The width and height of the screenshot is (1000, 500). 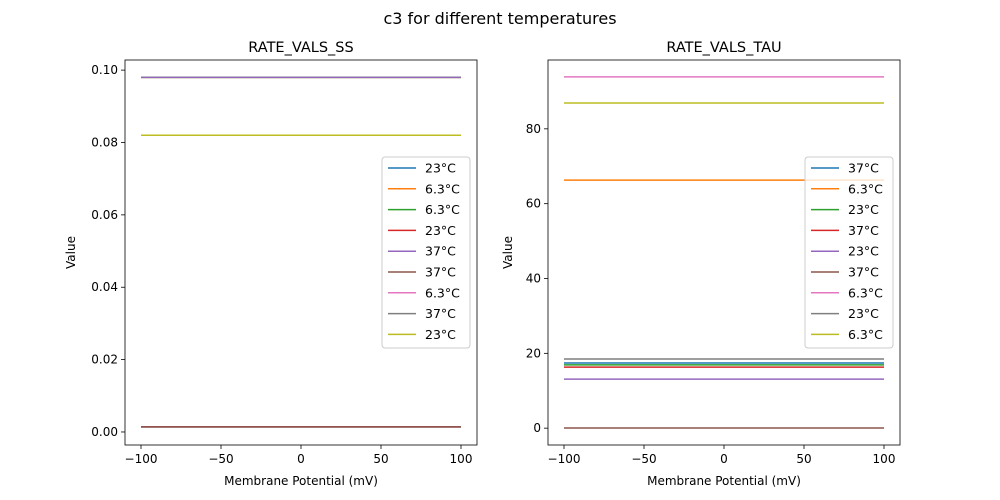 I want to click on legend: 37°C 6.3°C 23°C 37°C 23°C 37°C 6.3°C 23°C 6.3°C, so click(x=849, y=252).